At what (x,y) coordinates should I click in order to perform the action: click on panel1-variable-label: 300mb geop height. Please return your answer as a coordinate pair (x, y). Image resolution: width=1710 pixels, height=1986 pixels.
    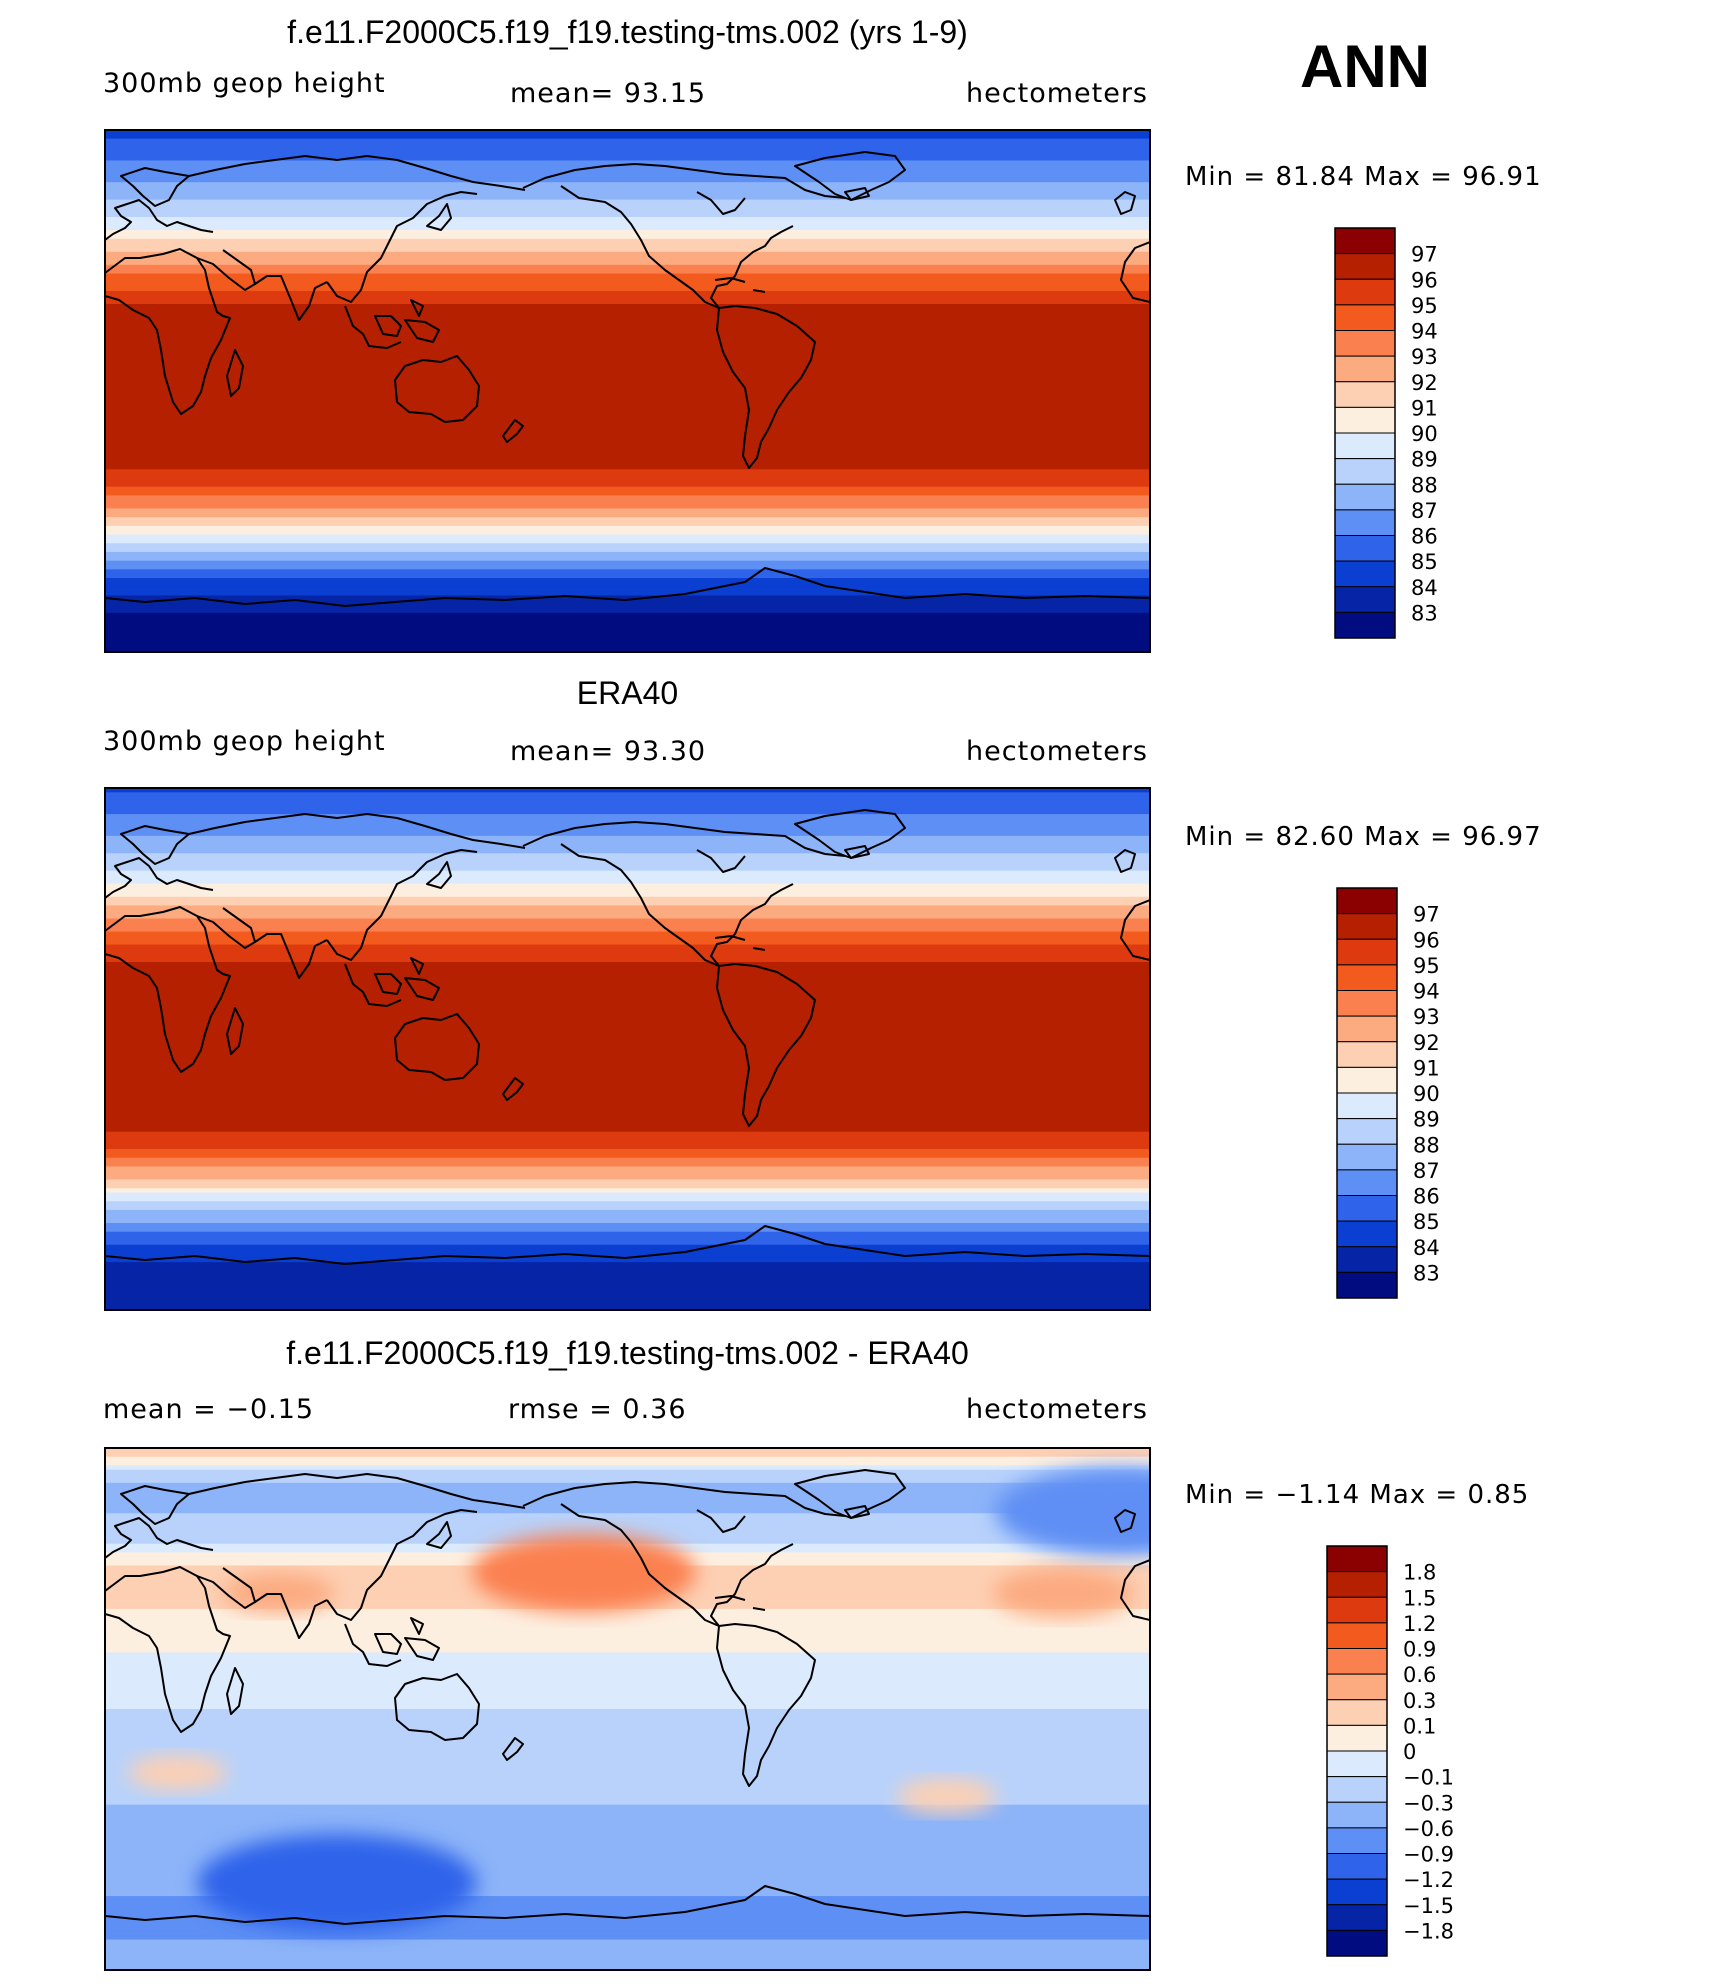
    Looking at the image, I should click on (244, 83).